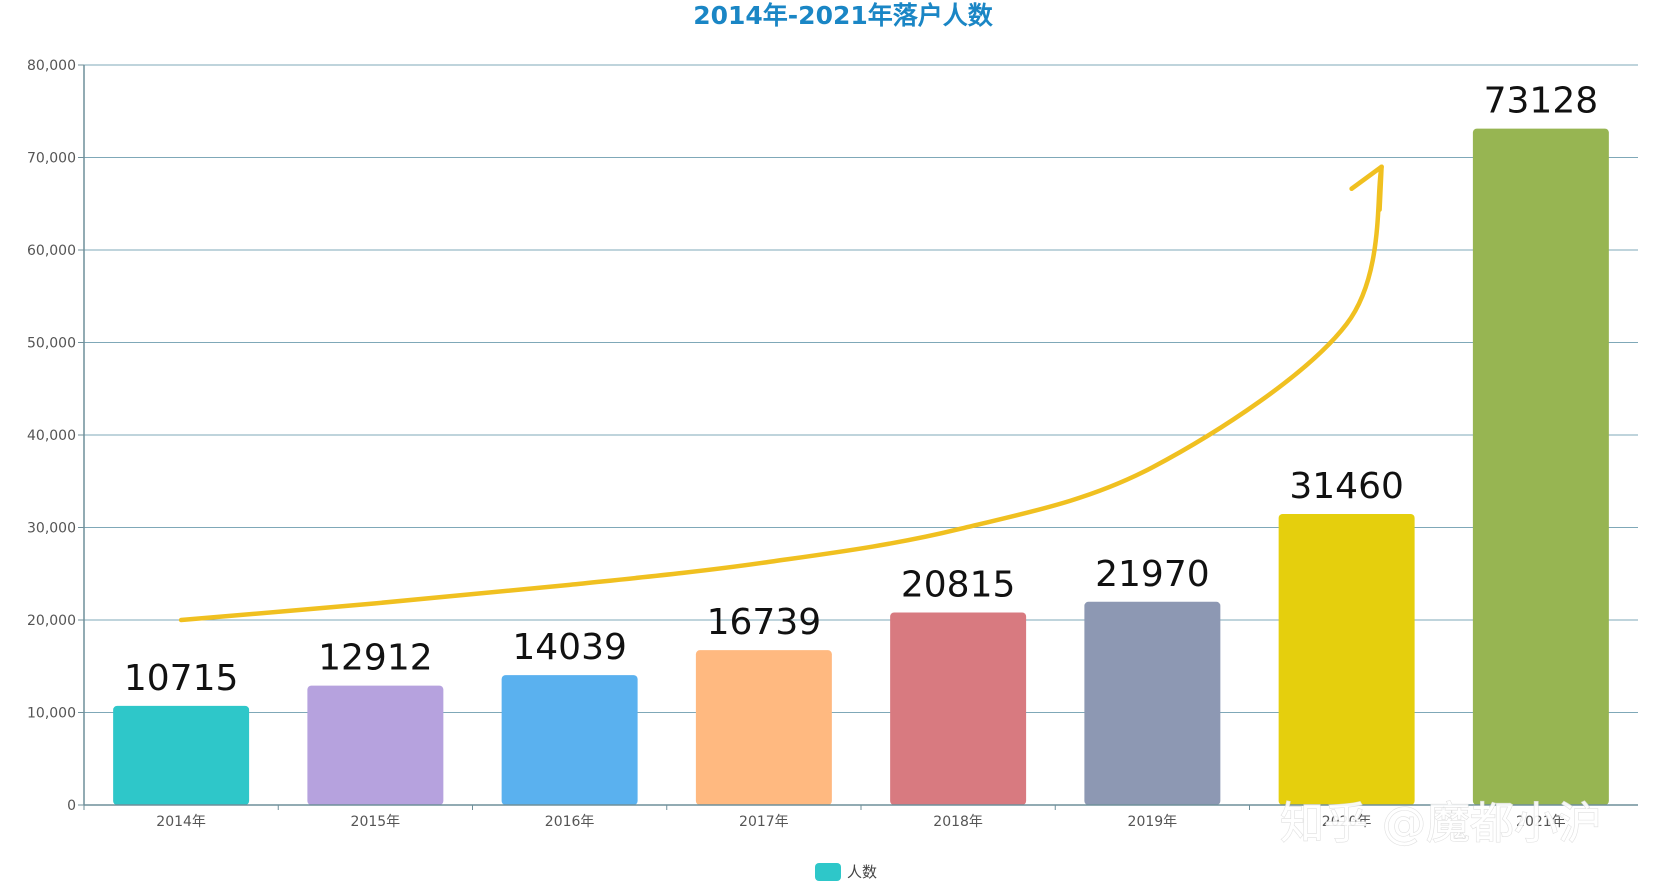 This screenshot has height=881, width=1679. What do you see at coordinates (1346, 486) in the screenshot?
I see `data-label: 31460` at bounding box center [1346, 486].